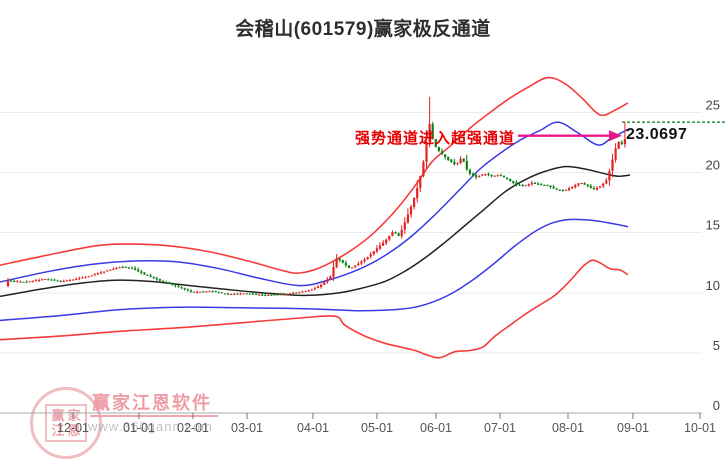 The height and width of the screenshot is (459, 726). What do you see at coordinates (434, 138) in the screenshot?
I see `channel-signal-annotation: 强势通道进入超强通道` at bounding box center [434, 138].